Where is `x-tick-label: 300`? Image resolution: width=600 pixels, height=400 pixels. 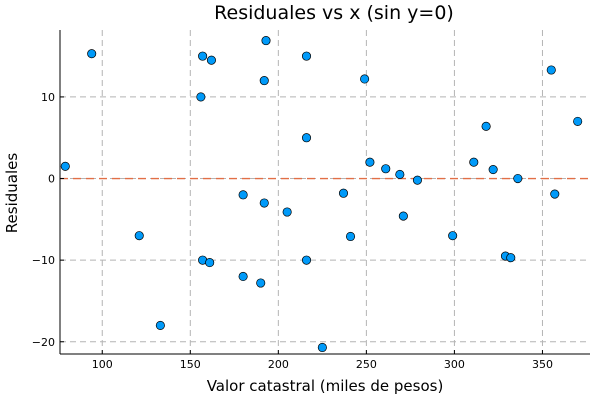 x-tick-label: 300 is located at coordinates (454, 364).